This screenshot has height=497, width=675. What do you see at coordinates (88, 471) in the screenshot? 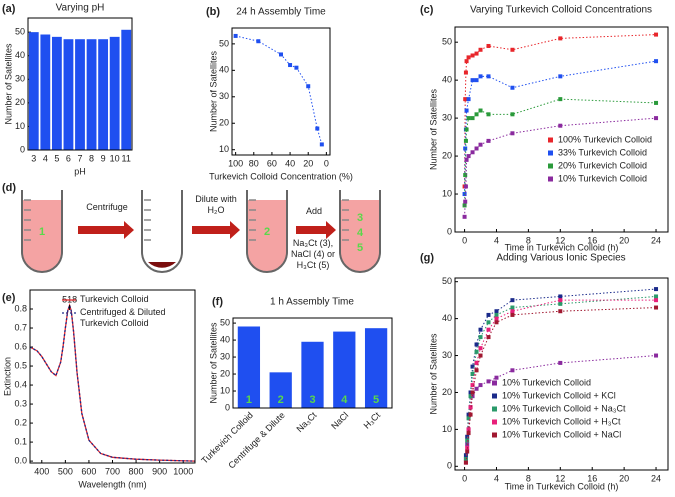
I see `x-tick-label: 600` at bounding box center [88, 471].